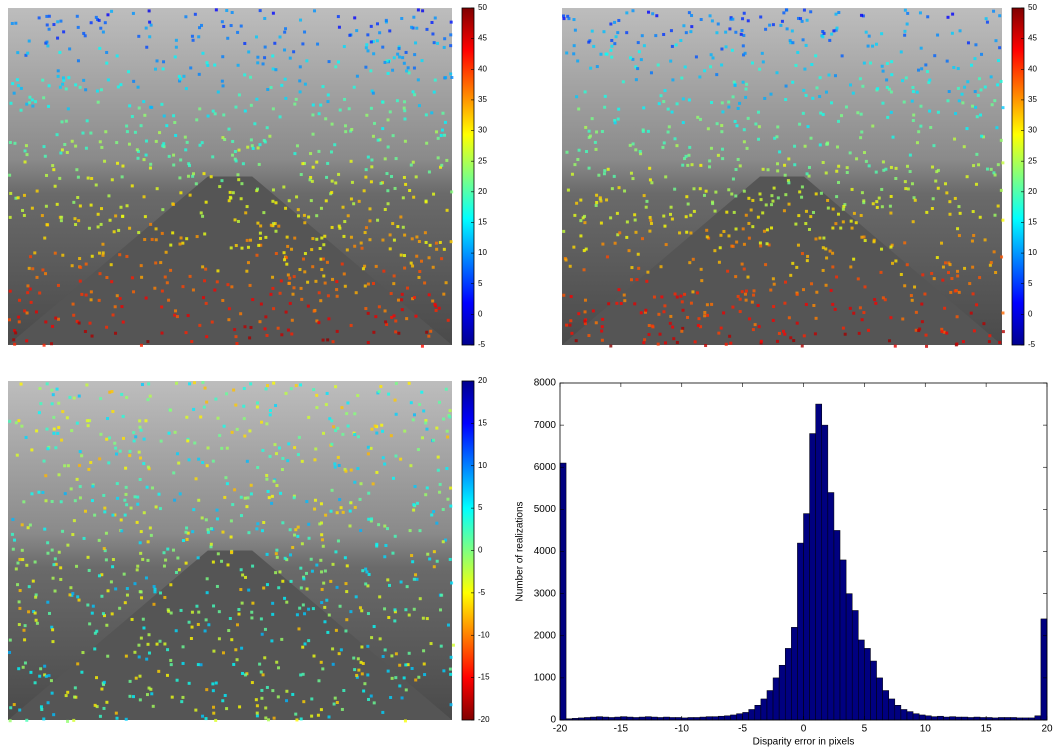 The height and width of the screenshot is (751, 1061). What do you see at coordinates (482, 191) in the screenshot?
I see `colorbar-tick-label: 20` at bounding box center [482, 191].